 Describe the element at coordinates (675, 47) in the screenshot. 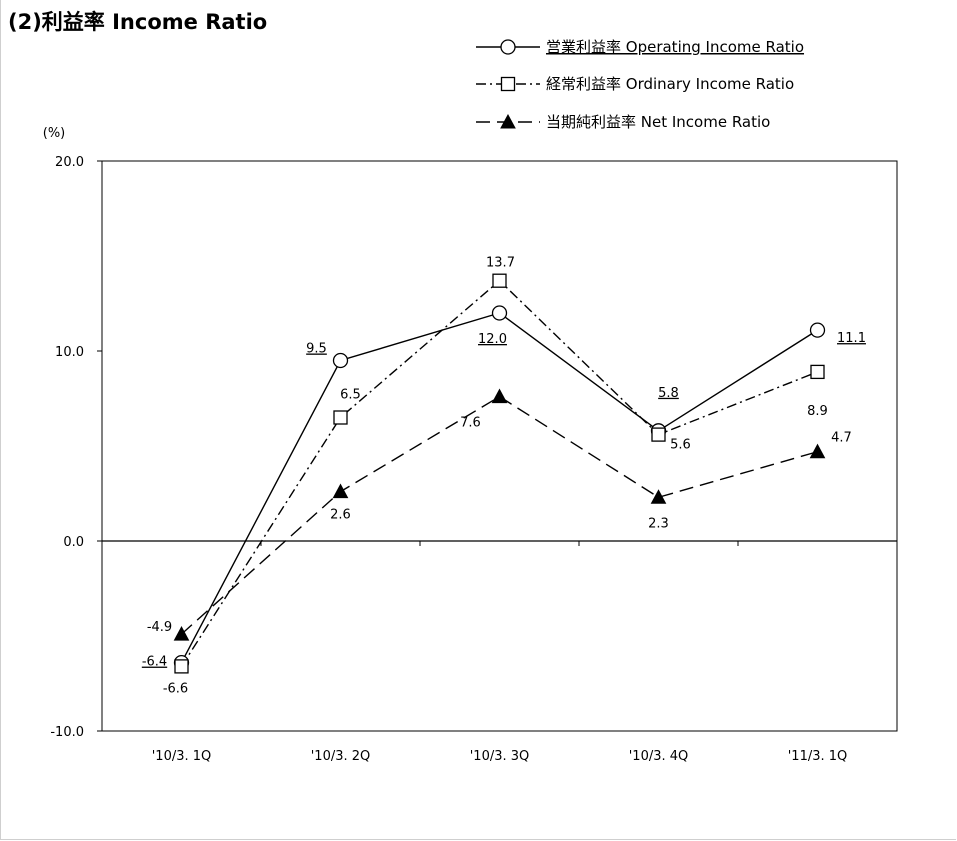

I see `legend-label: 営業利益率 Operating Income Ratio` at that location.